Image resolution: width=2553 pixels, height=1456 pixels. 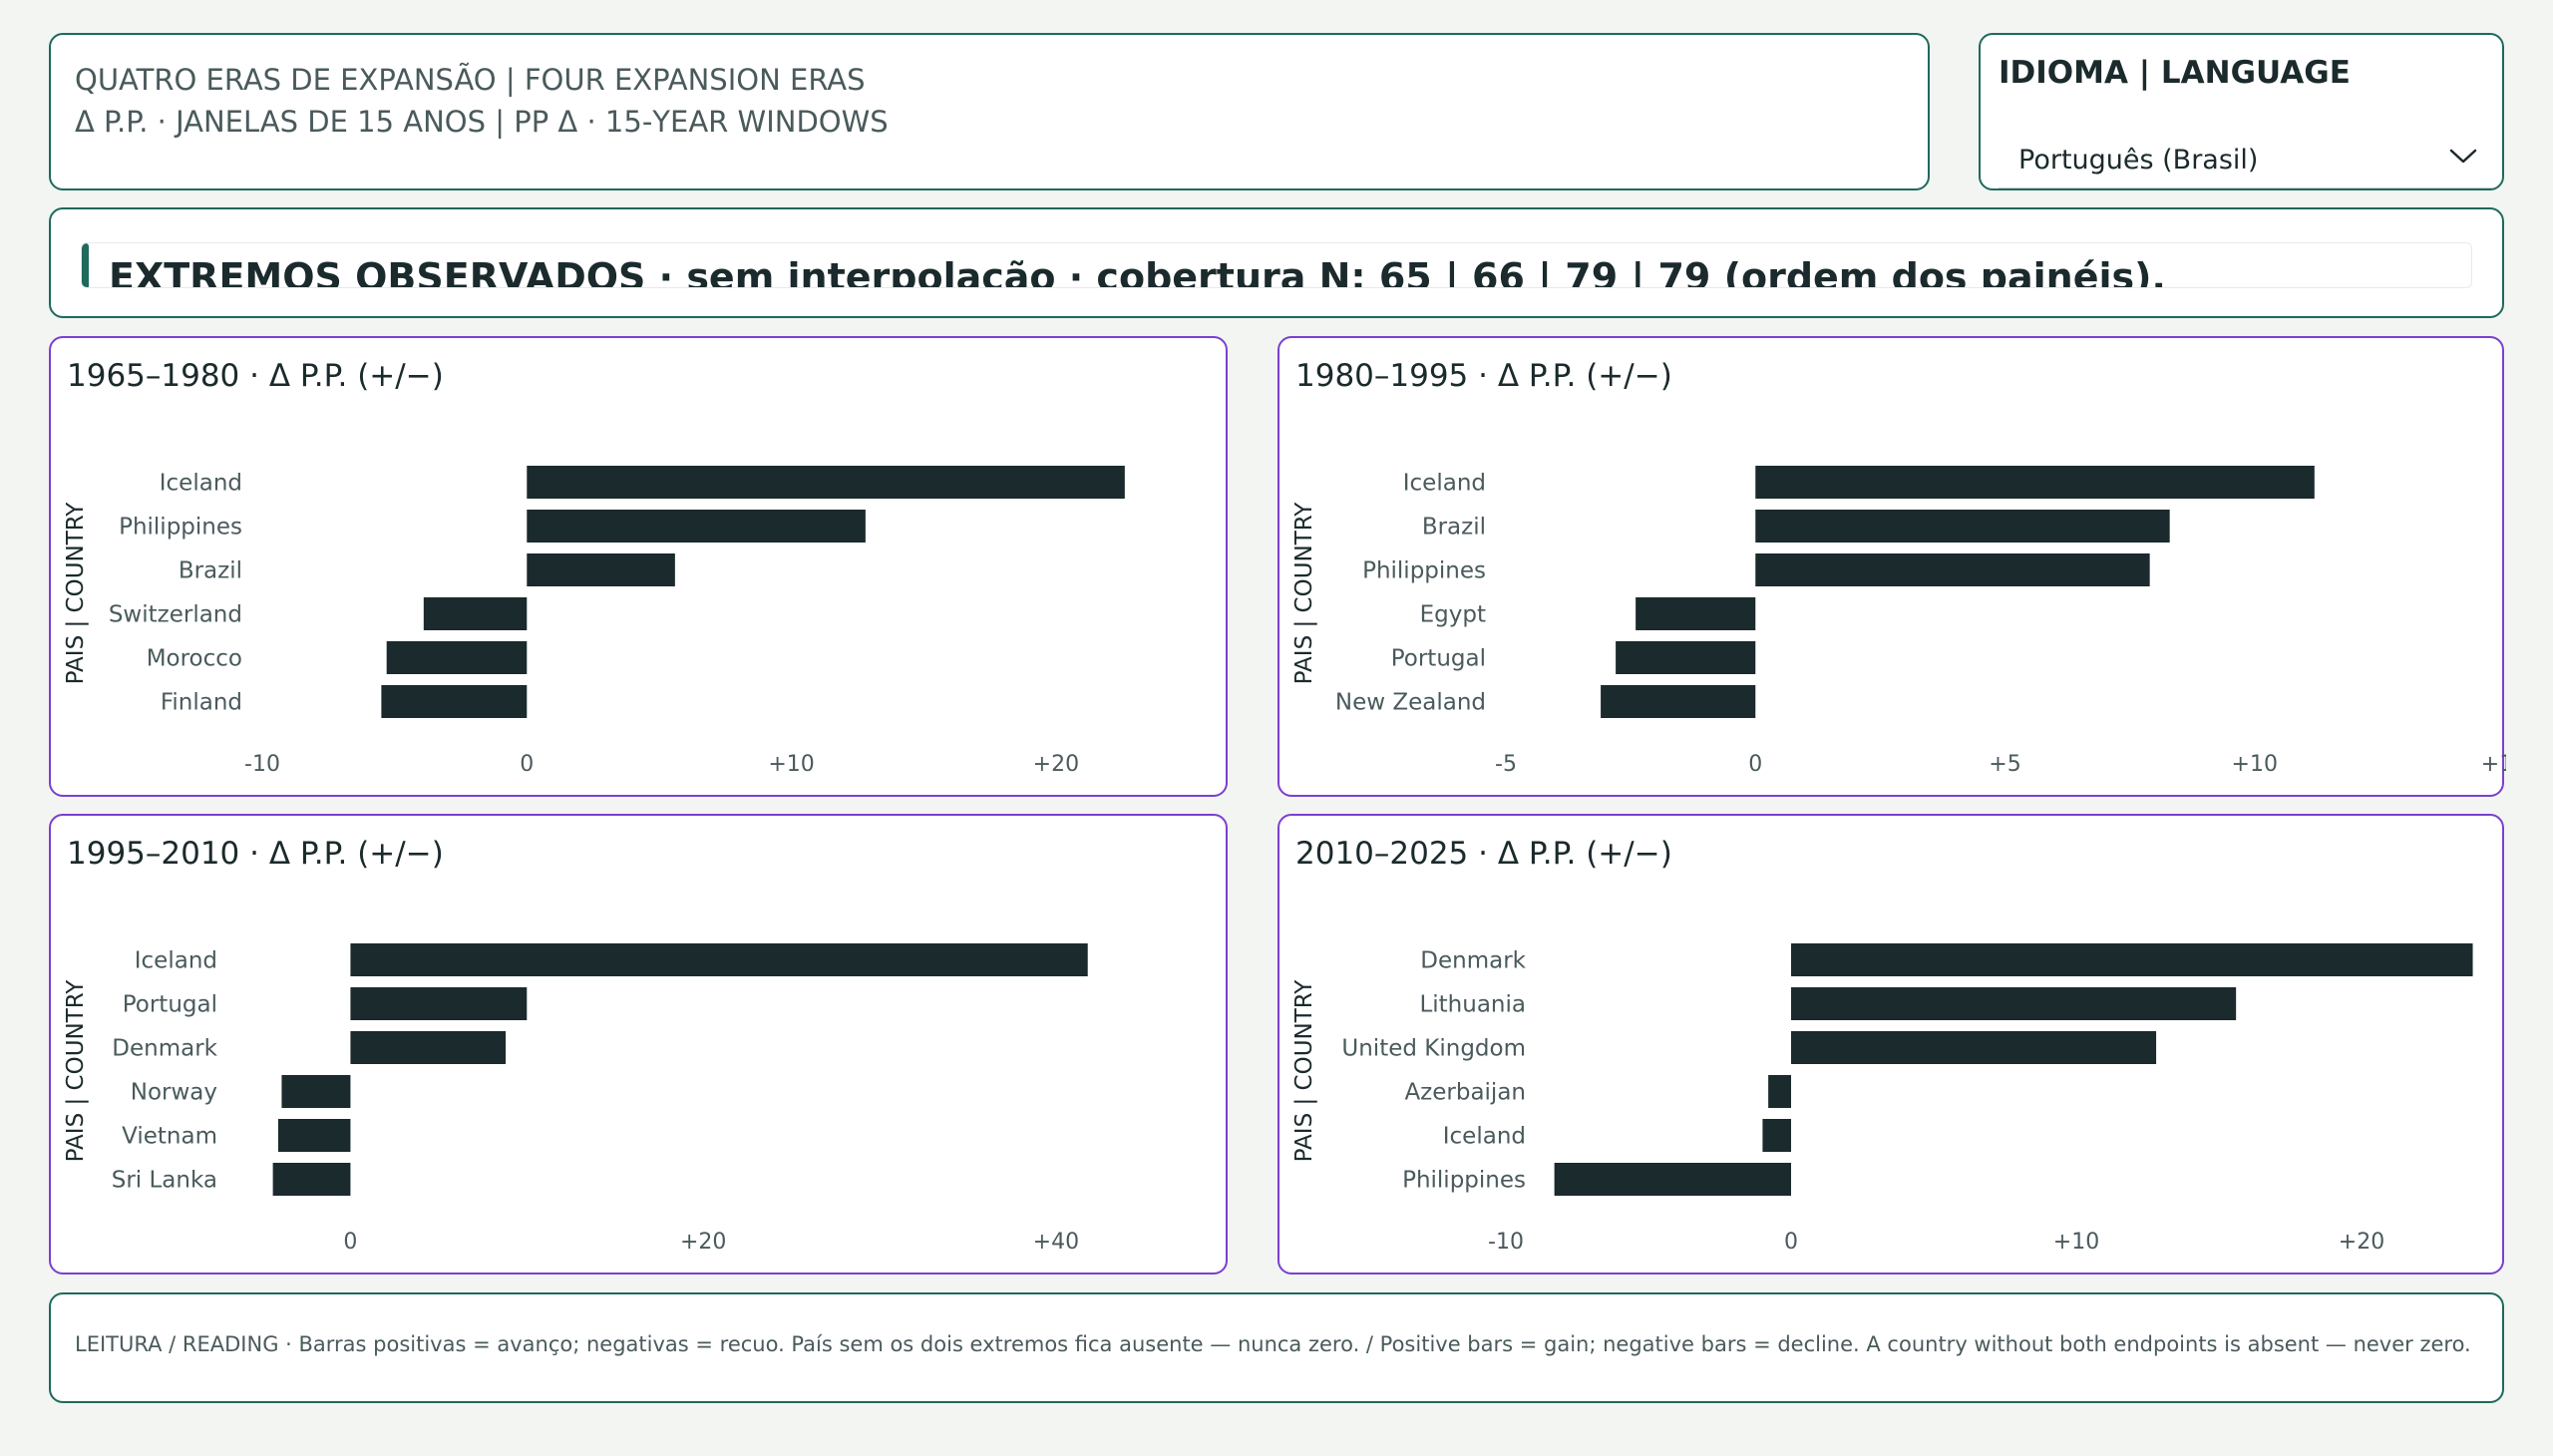 What do you see at coordinates (1696, 613) in the screenshot?
I see `bar-egypt` at bounding box center [1696, 613].